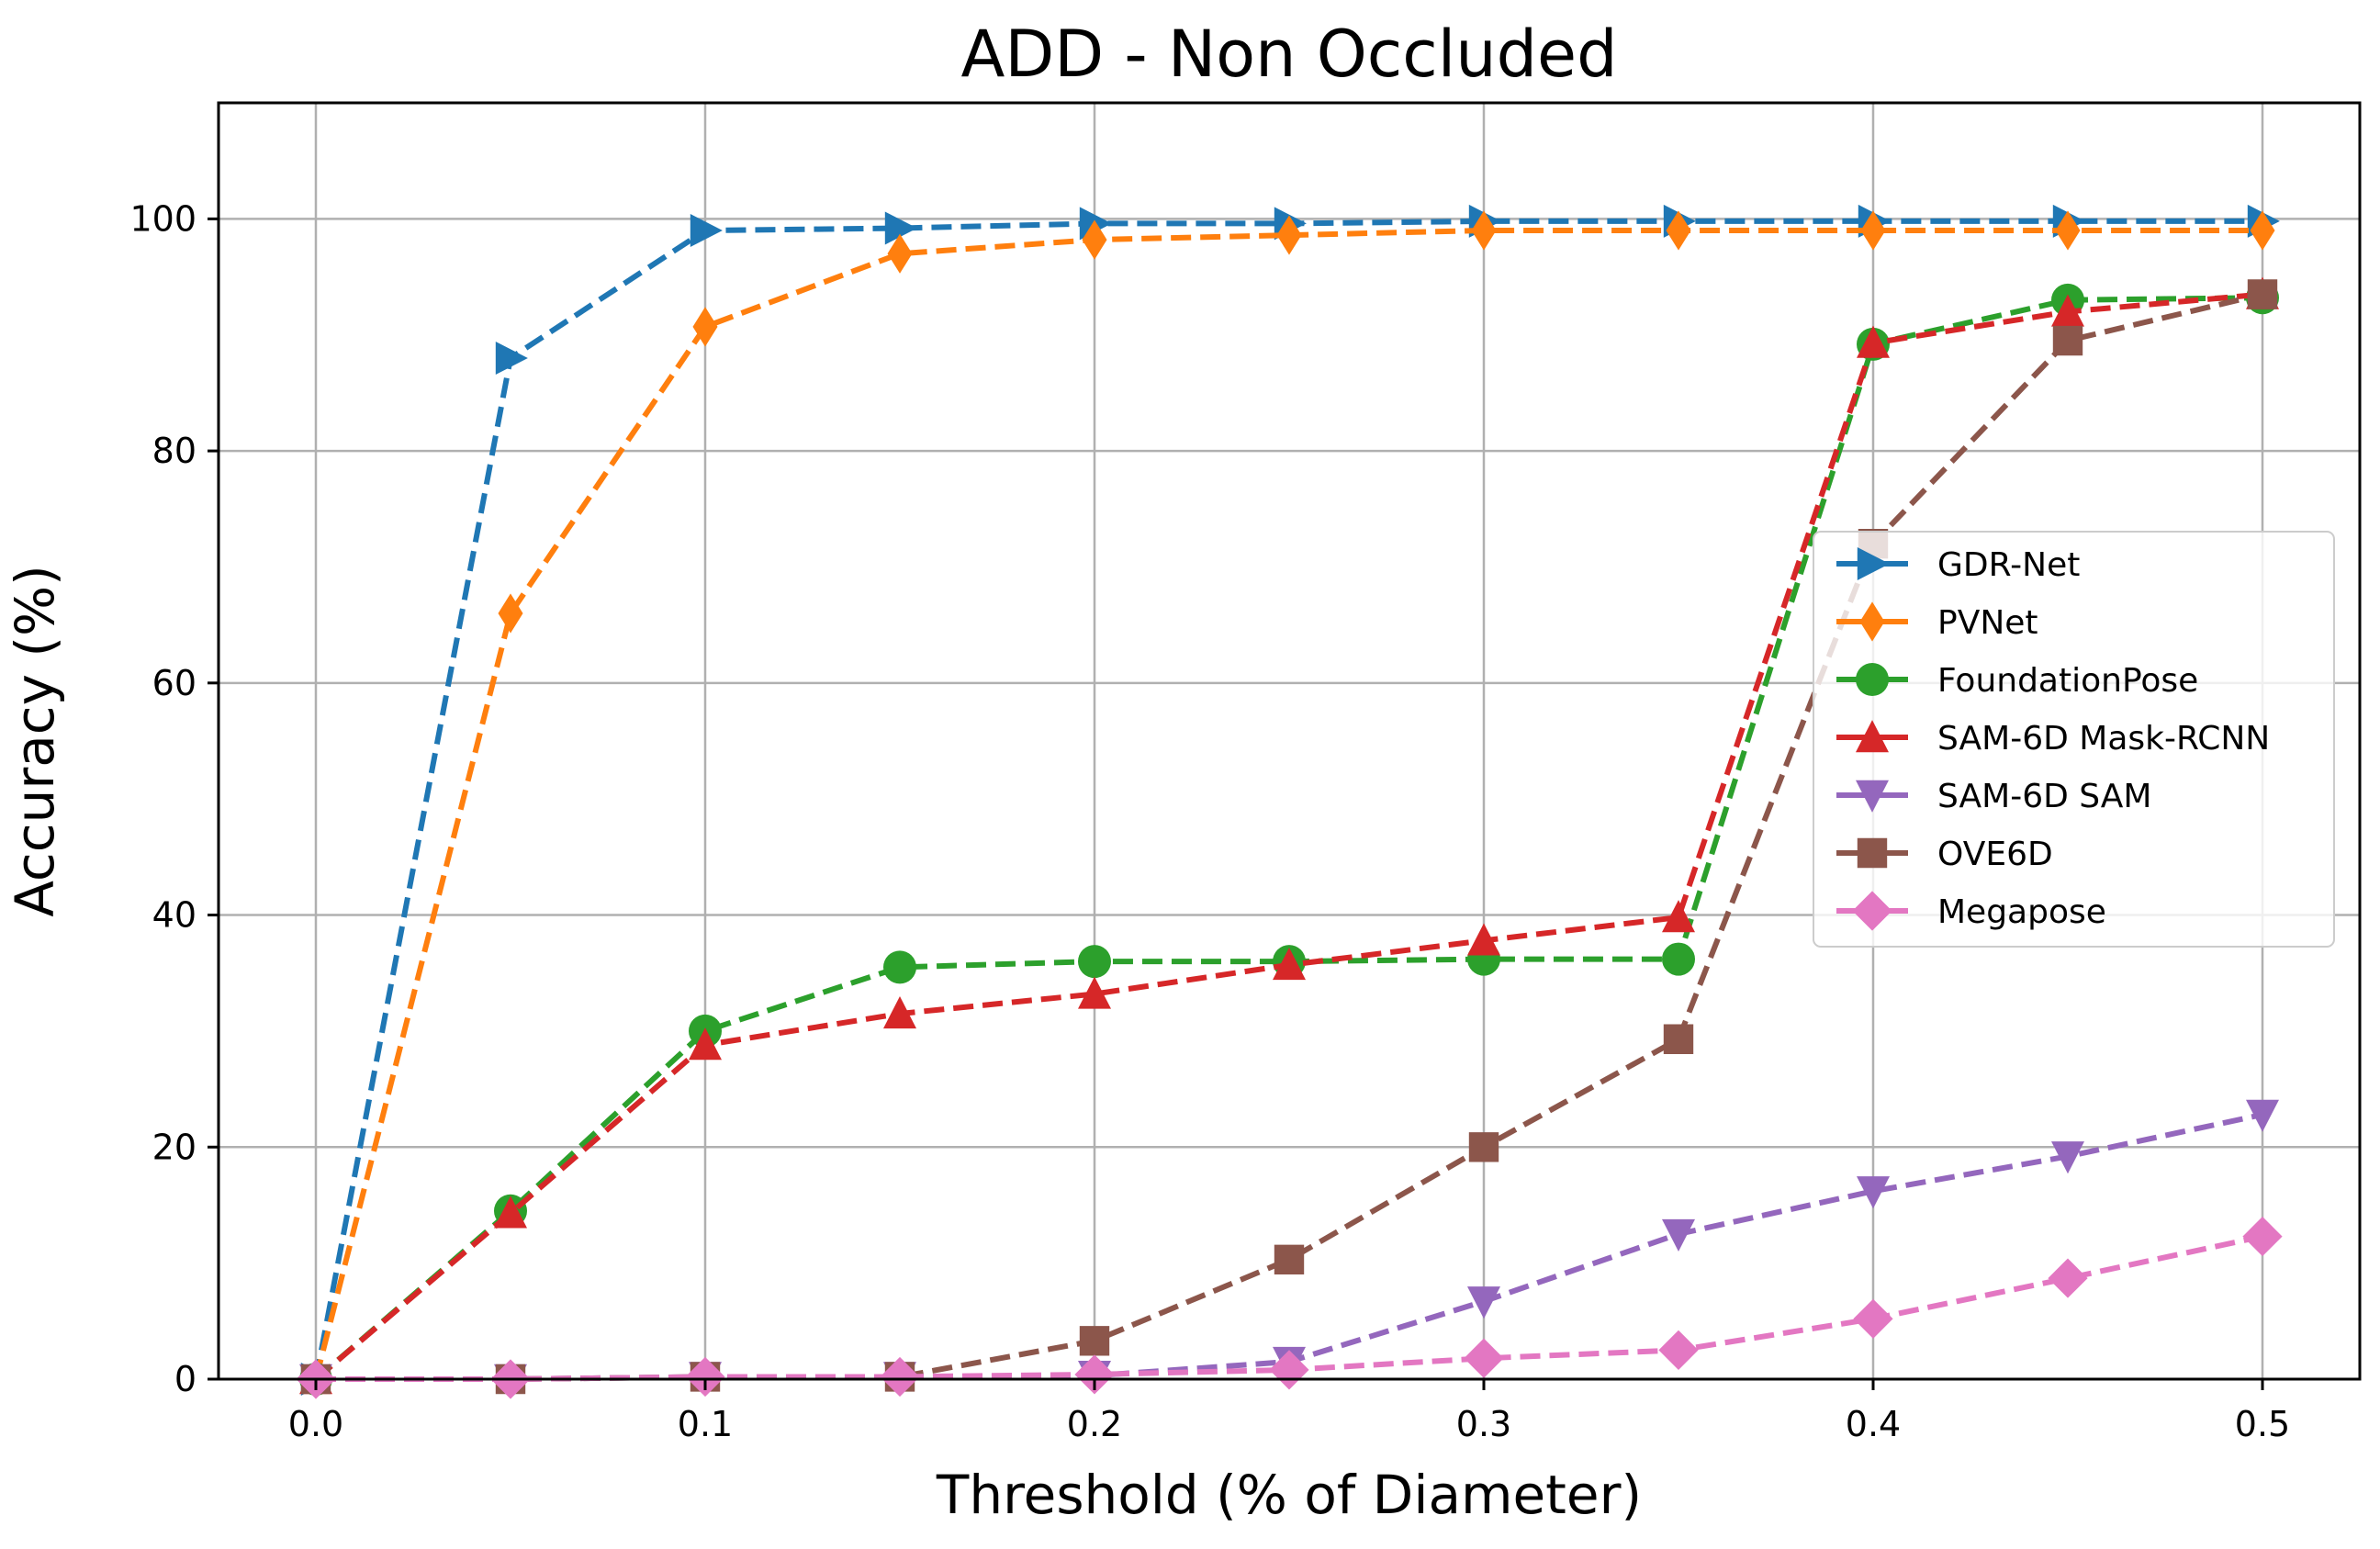 Image resolution: width=2380 pixels, height=1549 pixels. I want to click on legend-item-gdr-net: GDR-Net, so click(1958, 565).